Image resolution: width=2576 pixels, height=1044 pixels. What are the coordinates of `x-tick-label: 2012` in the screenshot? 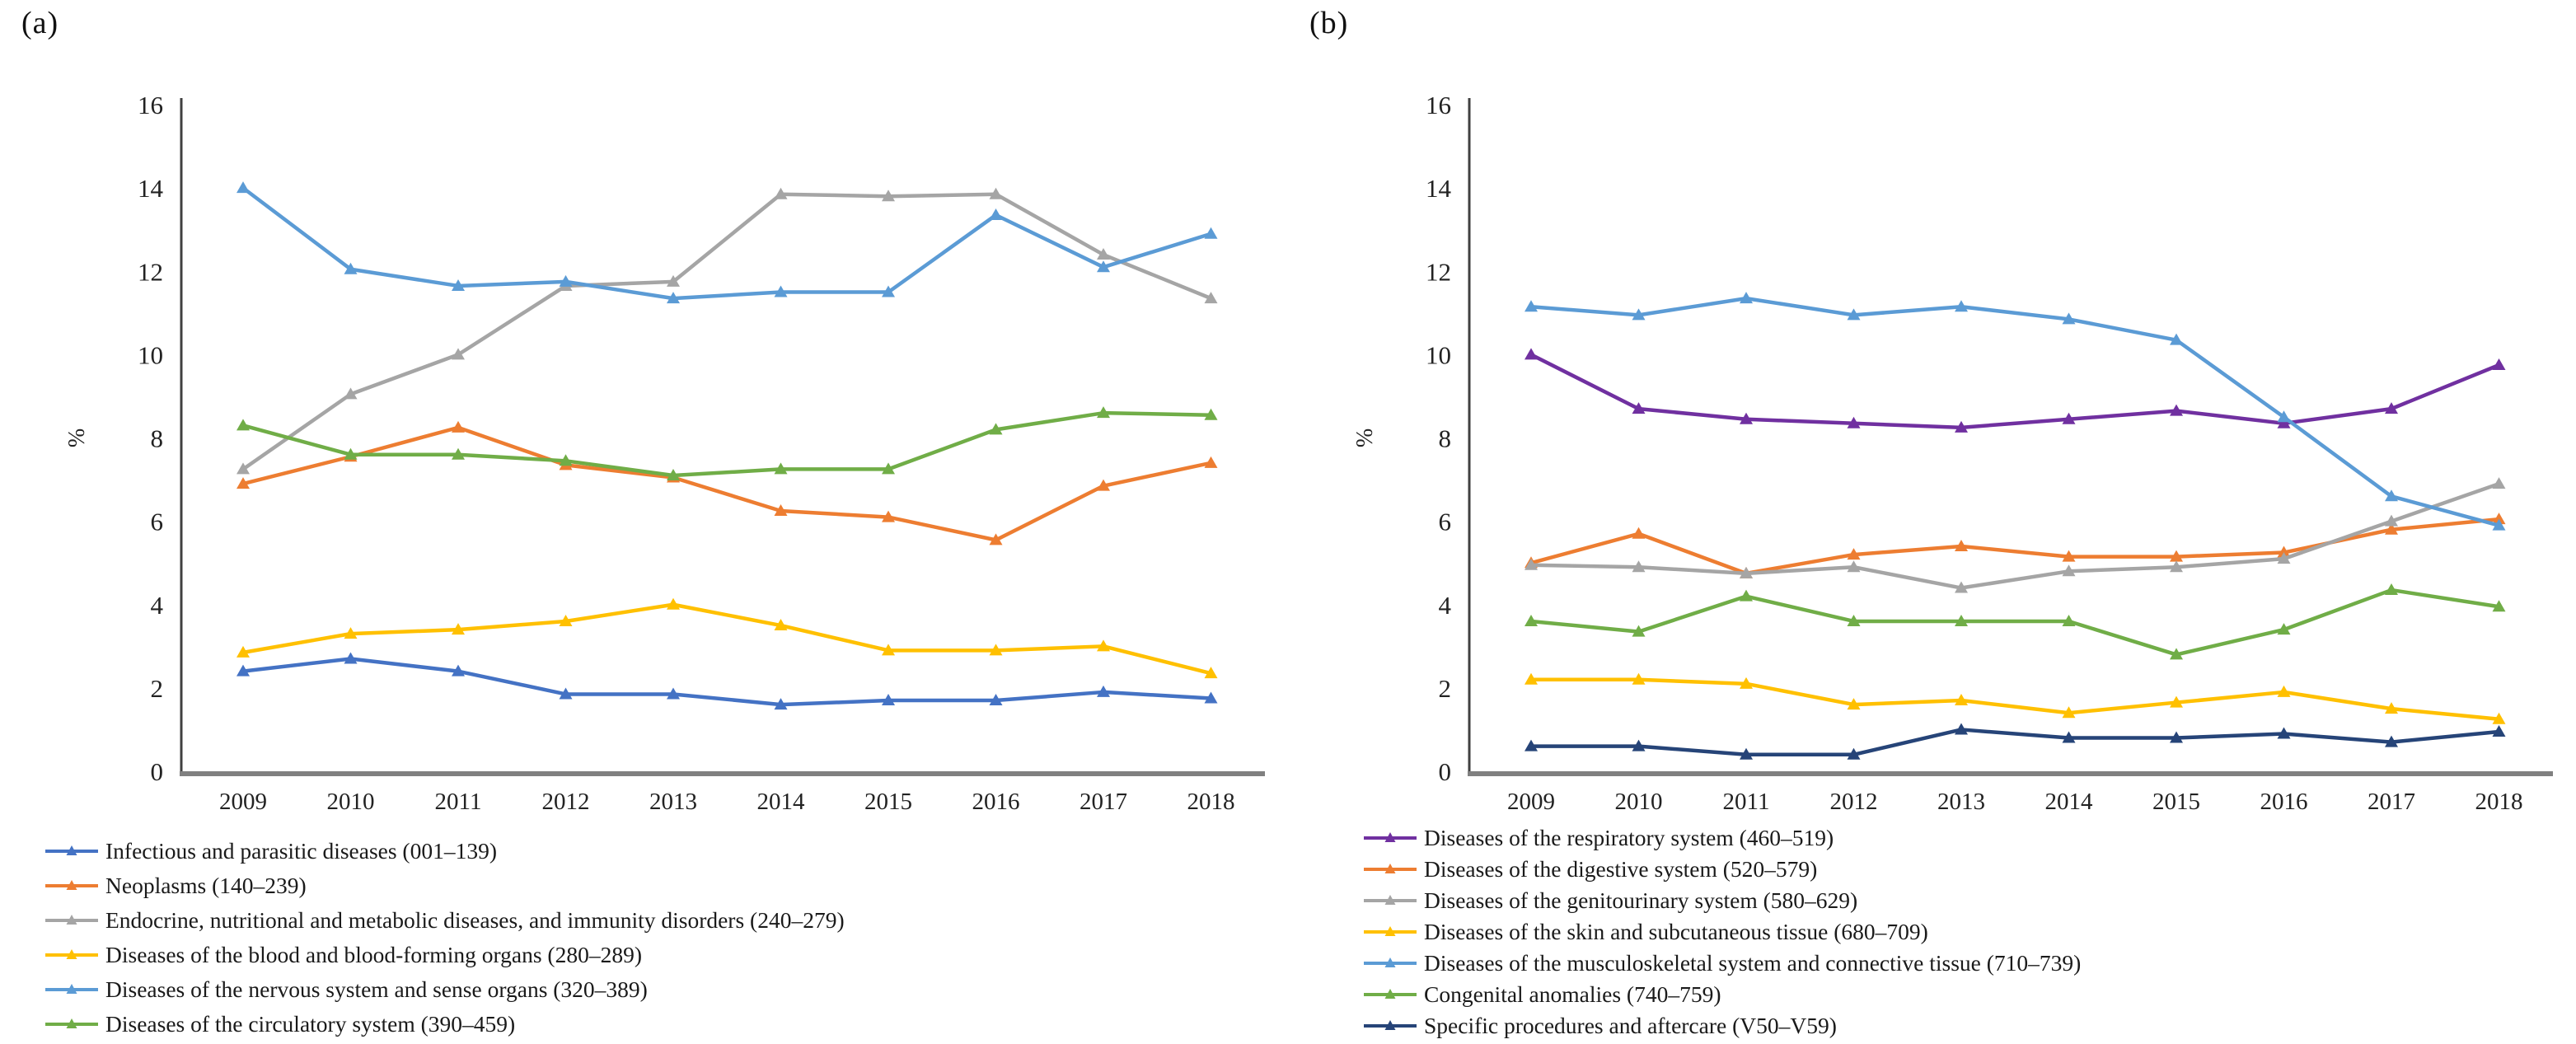 It's located at (1854, 802).